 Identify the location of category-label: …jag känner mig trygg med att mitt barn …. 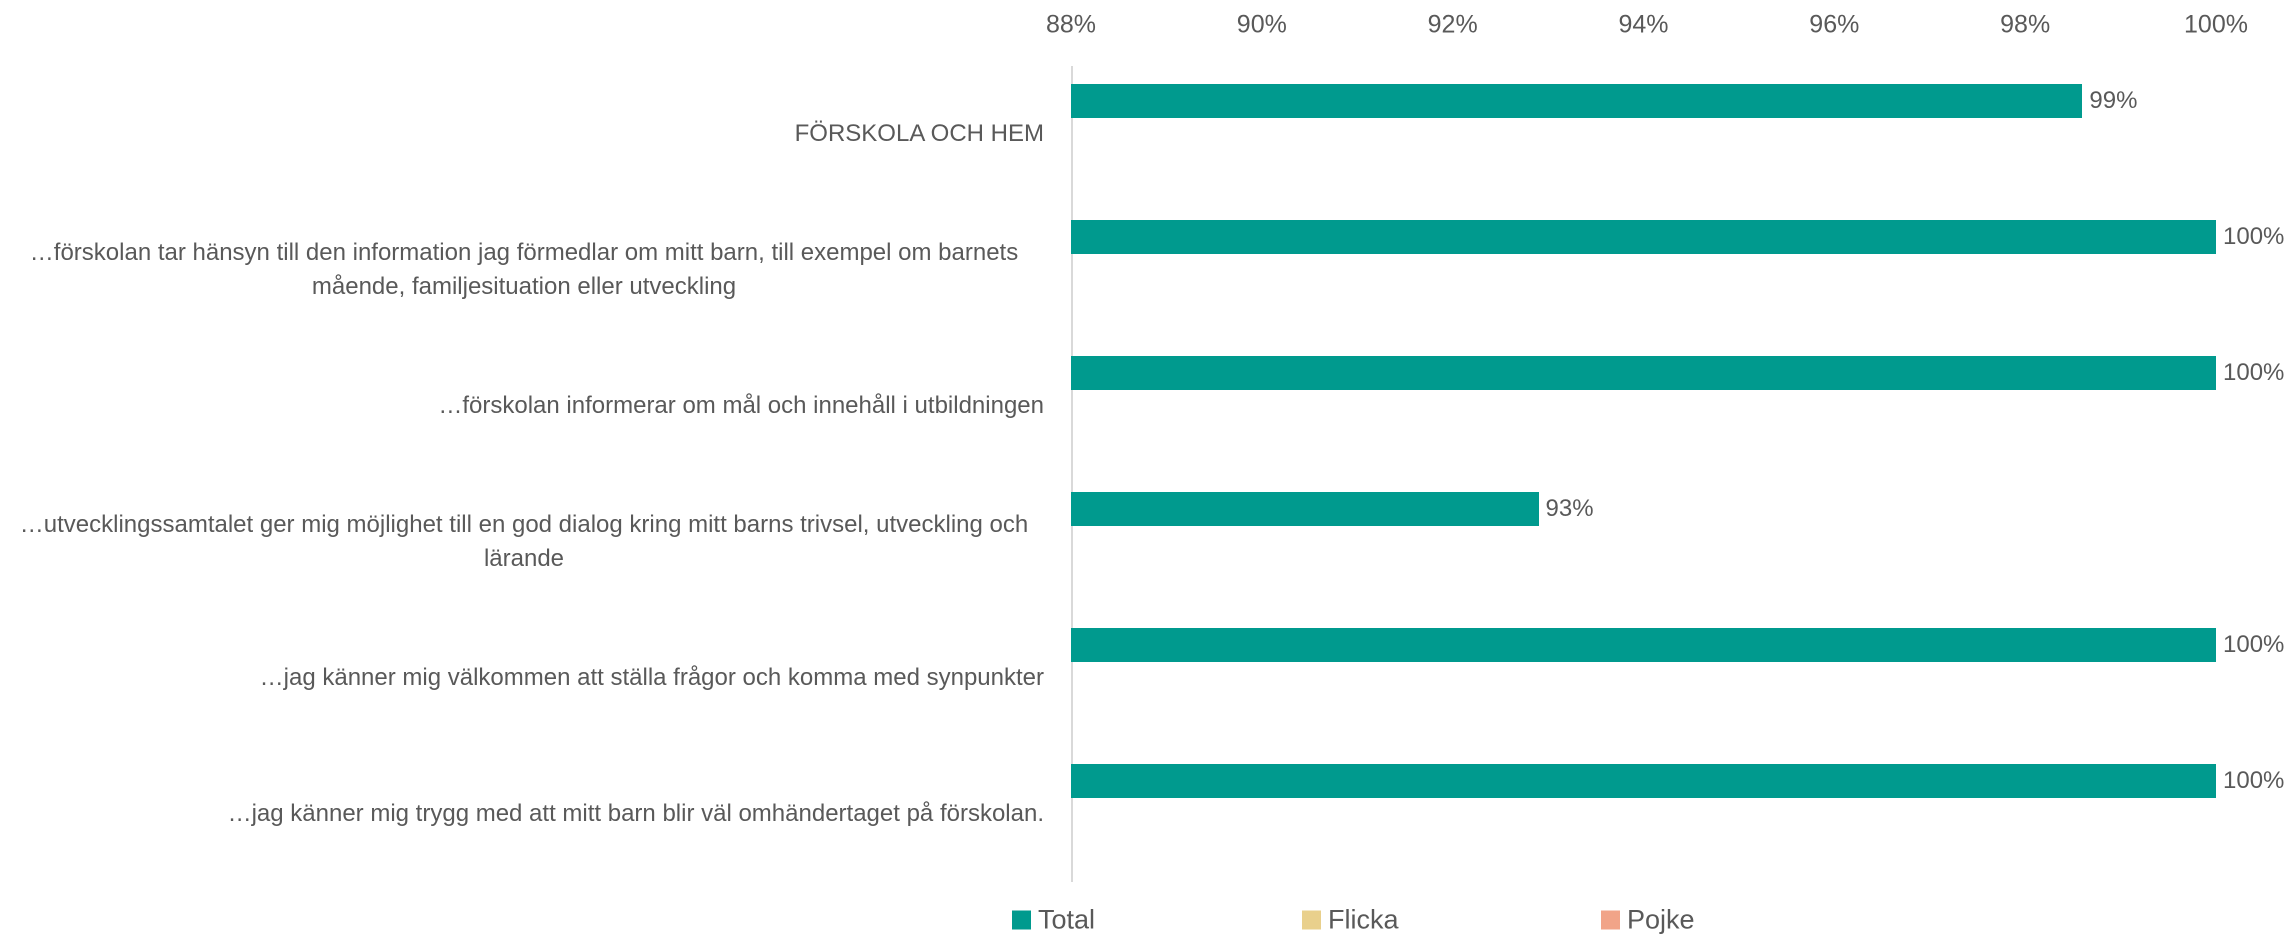
(635, 813).